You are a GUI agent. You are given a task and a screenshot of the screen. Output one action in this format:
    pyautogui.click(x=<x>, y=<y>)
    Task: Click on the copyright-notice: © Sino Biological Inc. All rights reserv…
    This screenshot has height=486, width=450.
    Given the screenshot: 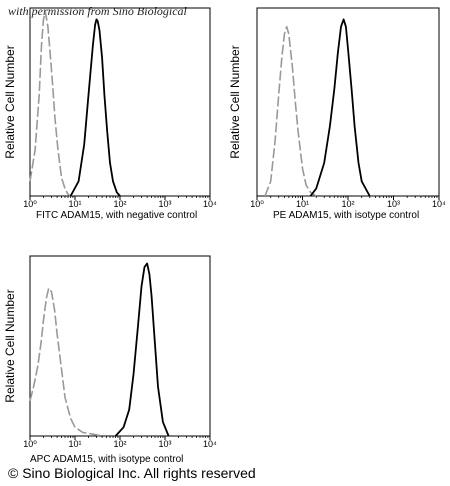 What is the action you would take?
    pyautogui.click(x=132, y=473)
    